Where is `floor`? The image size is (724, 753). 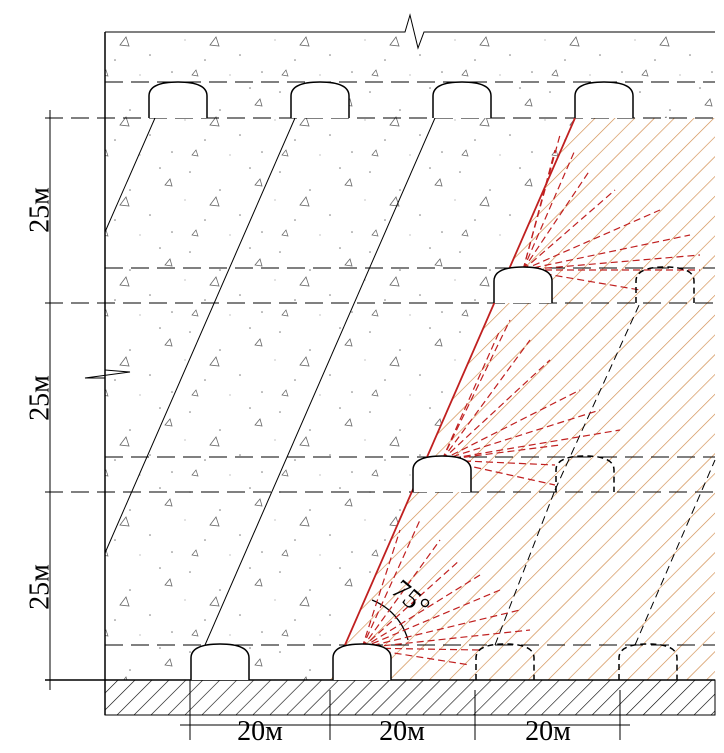
floor is located at coordinates (410, 697).